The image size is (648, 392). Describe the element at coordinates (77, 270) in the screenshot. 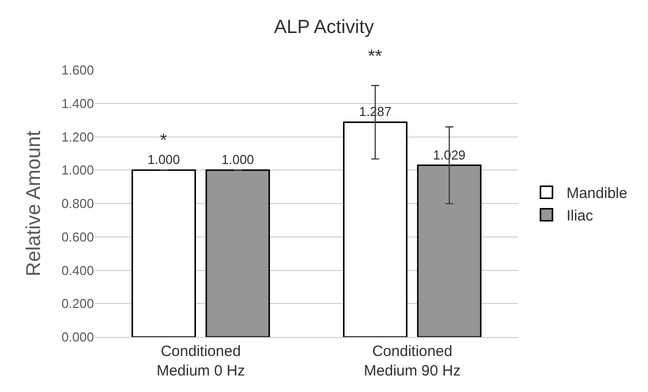

I see `y-tick-label: 0.400` at that location.